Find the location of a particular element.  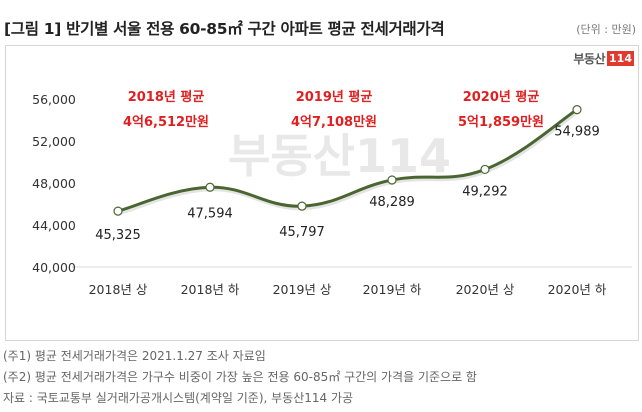

data-label: 49,292 is located at coordinates (485, 191).